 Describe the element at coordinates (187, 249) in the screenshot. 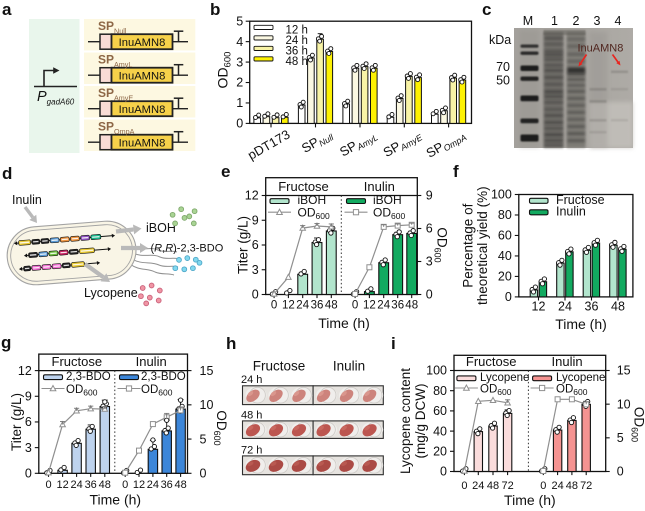

I see `svg-text: (R,R)-2,3-BDO` at that location.